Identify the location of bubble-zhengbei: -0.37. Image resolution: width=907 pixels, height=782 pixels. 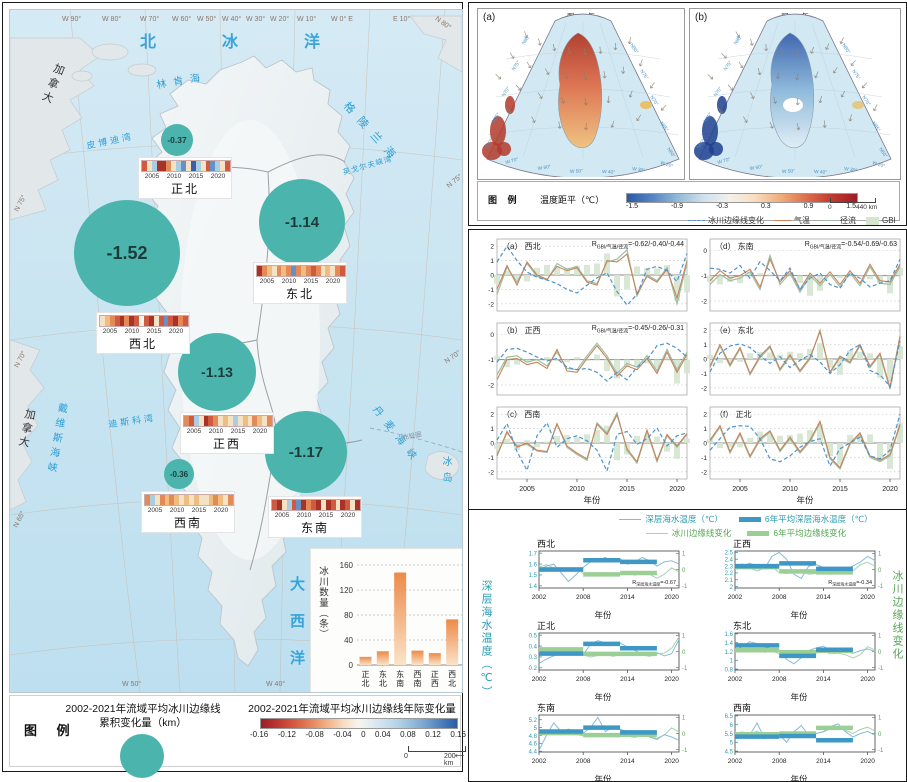
(177, 140).